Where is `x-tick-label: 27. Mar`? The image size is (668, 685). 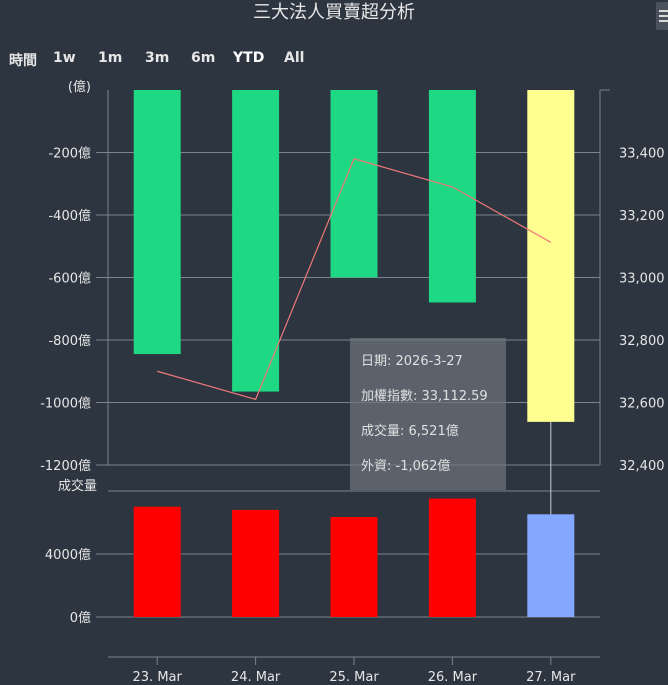
x-tick-label: 27. Mar is located at coordinates (551, 677).